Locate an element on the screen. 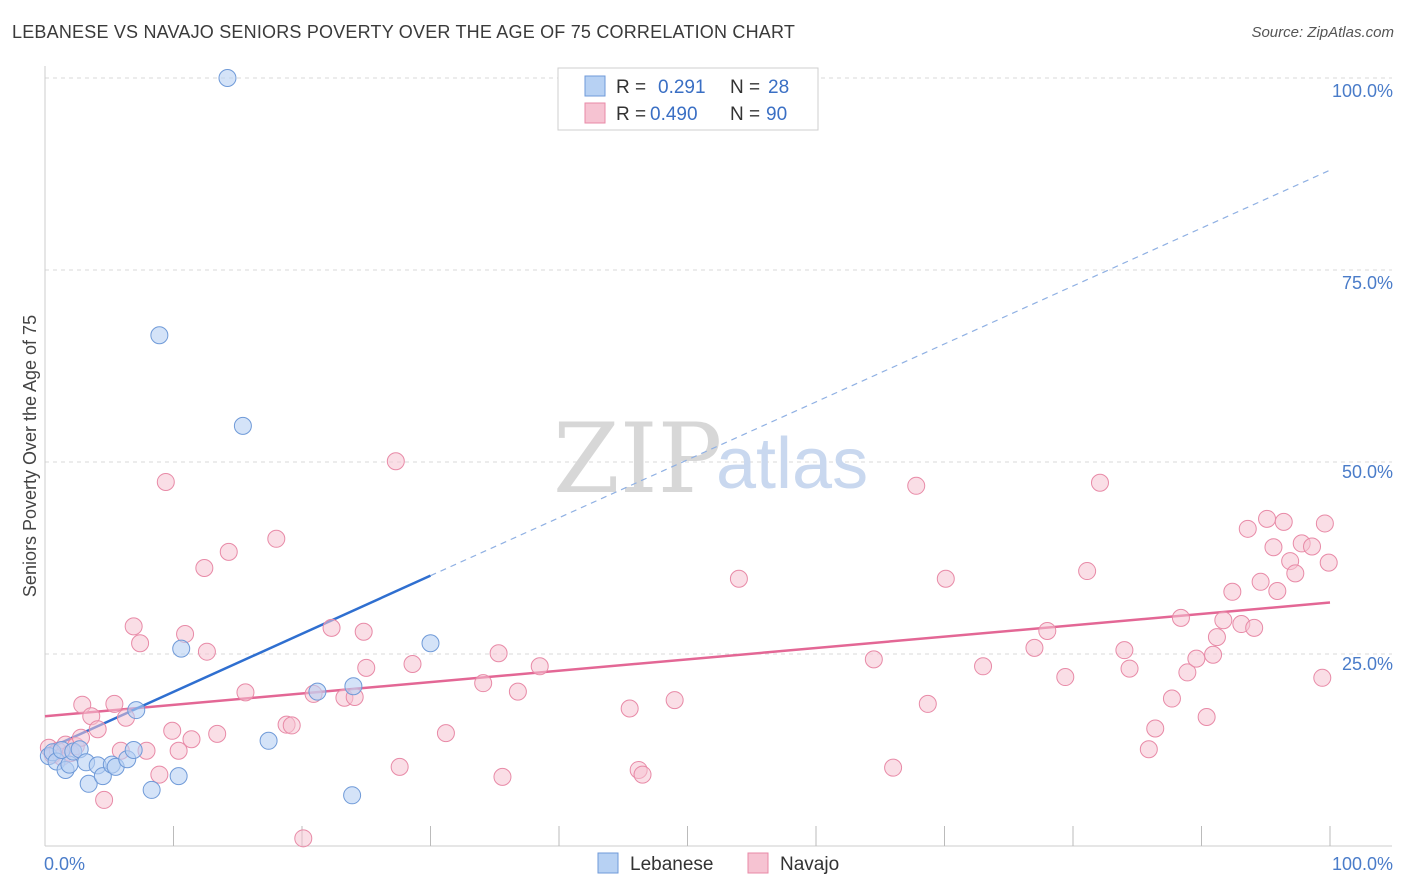 Image resolution: width=1406 pixels, height=892 pixels. source-label: Source: ZipAtlas.com is located at coordinates (1322, 32).